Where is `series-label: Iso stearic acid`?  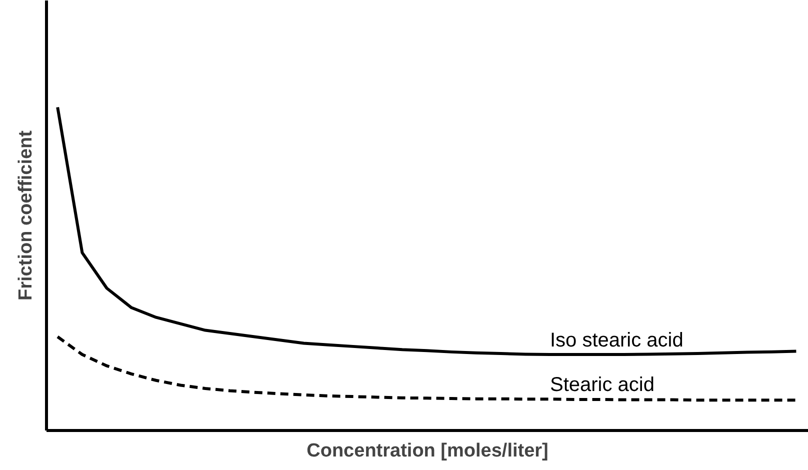 series-label: Iso stearic acid is located at coordinates (617, 341).